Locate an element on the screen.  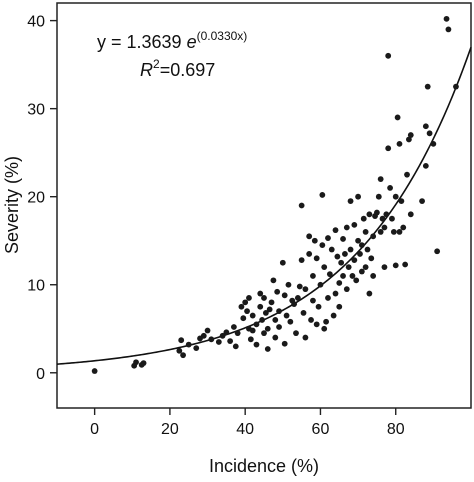
r-squared-power: 2 is located at coordinates (156, 64).